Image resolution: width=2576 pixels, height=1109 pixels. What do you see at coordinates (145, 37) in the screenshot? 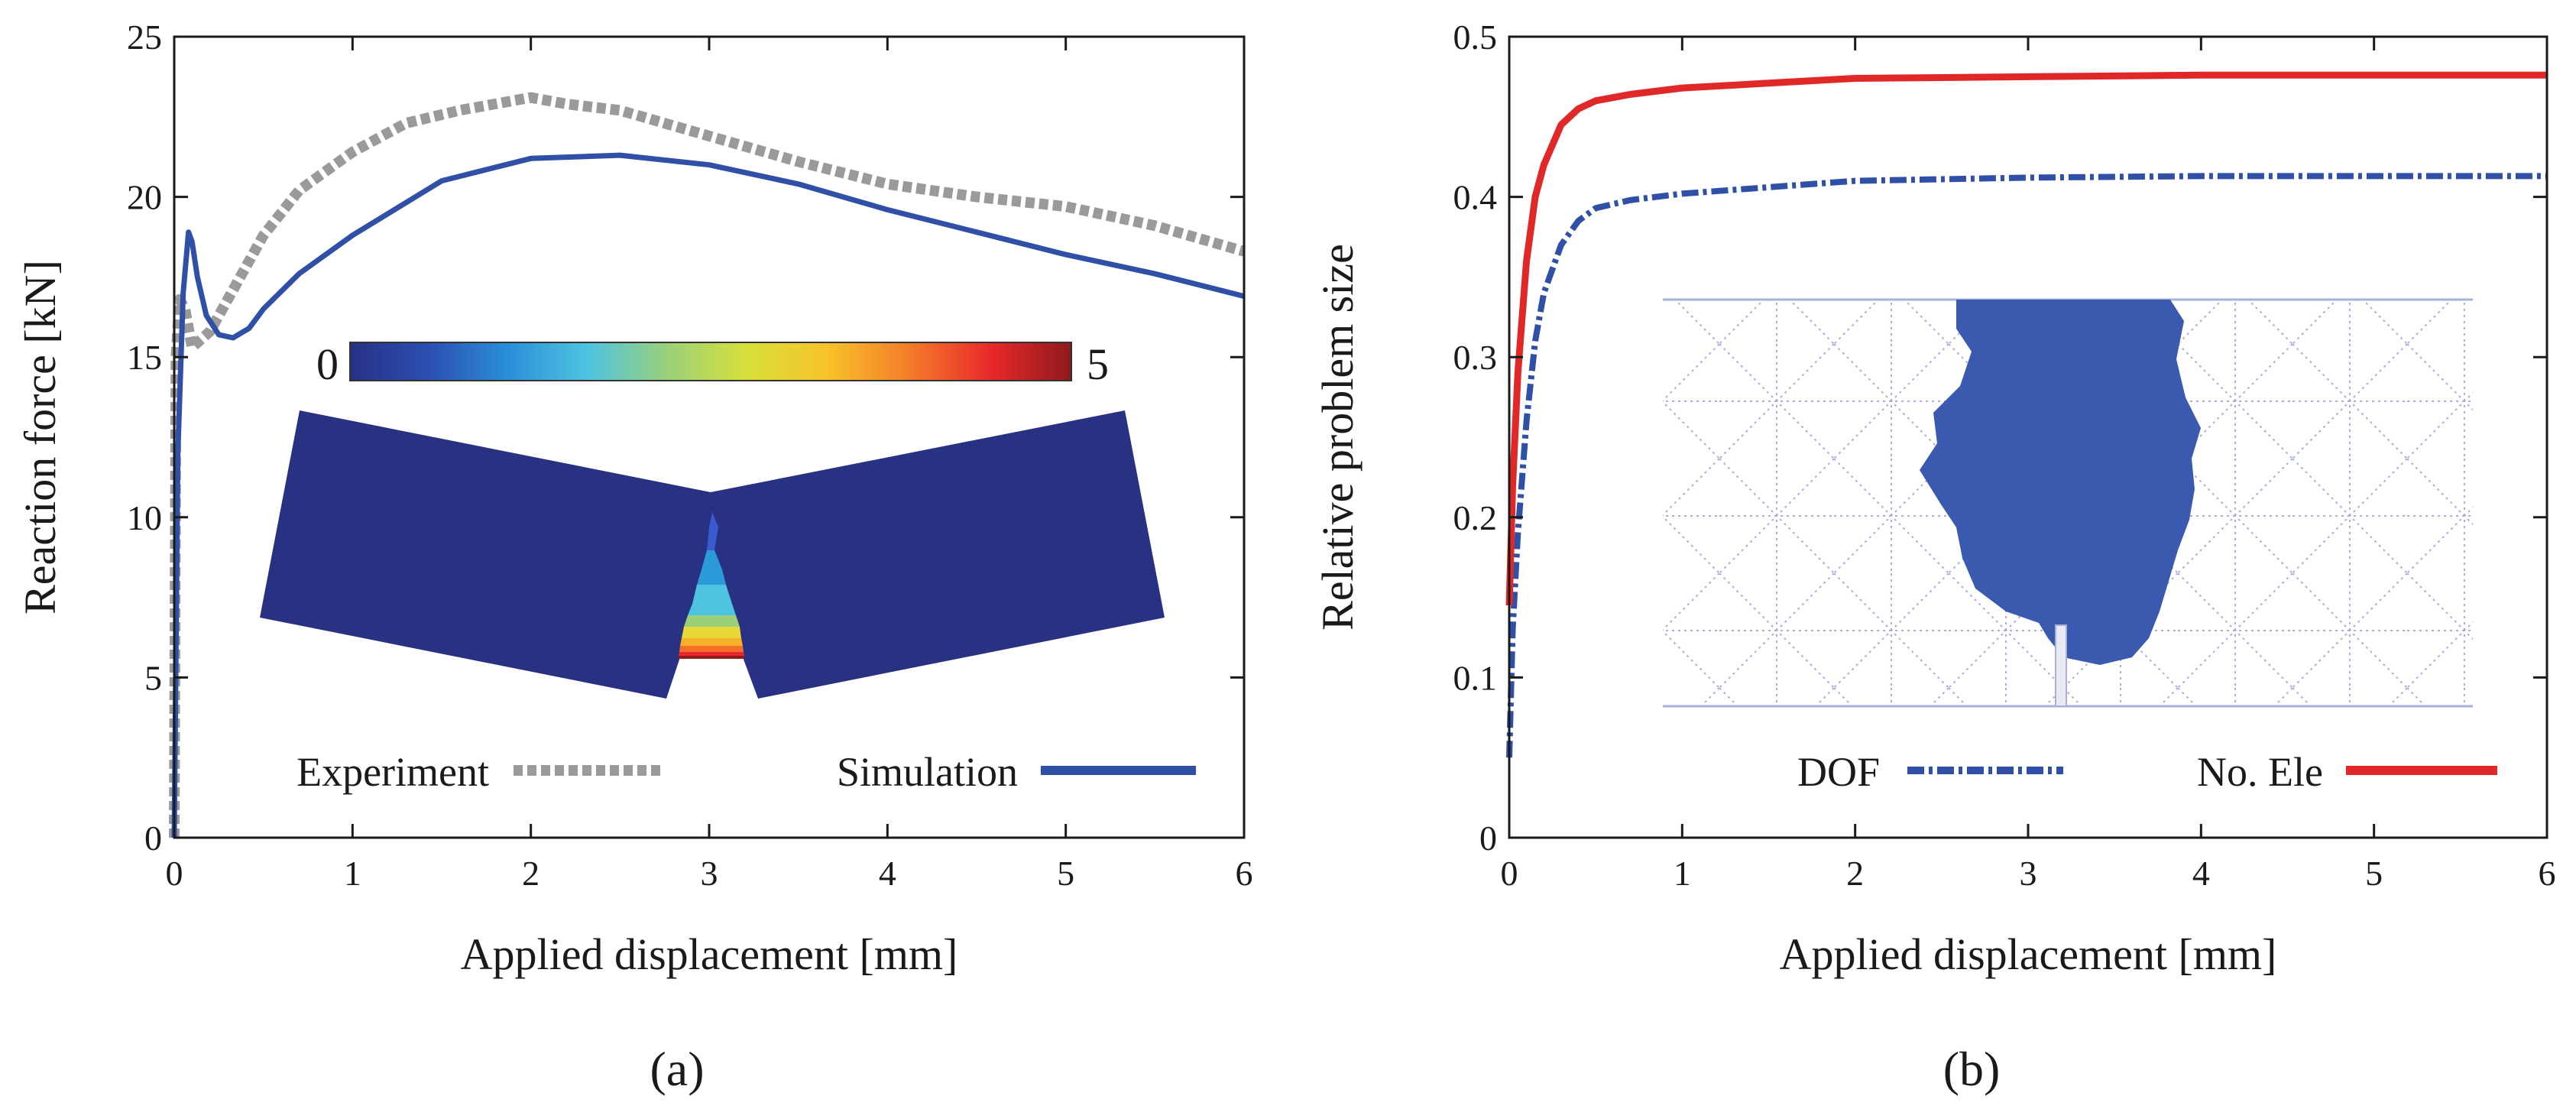
I see `panel-a-y-tick-label: 25` at bounding box center [145, 37].